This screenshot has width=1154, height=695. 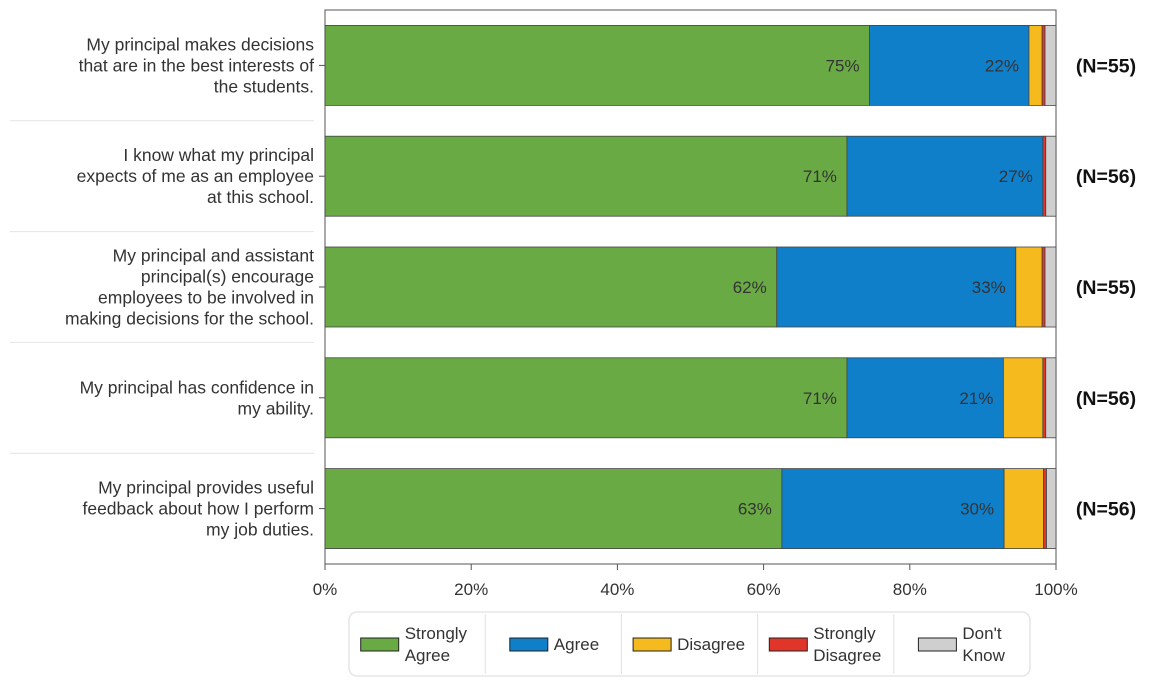 What do you see at coordinates (977, 509) in the screenshot?
I see `data-label-1-4: 30%` at bounding box center [977, 509].